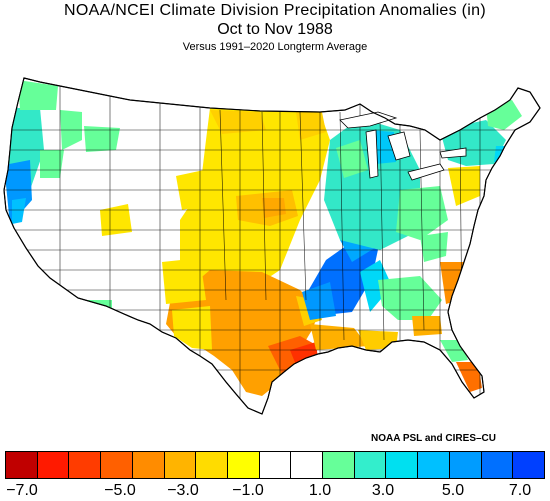  Describe the element at coordinates (399, 146) in the screenshot. I see `lake-huron` at that location.